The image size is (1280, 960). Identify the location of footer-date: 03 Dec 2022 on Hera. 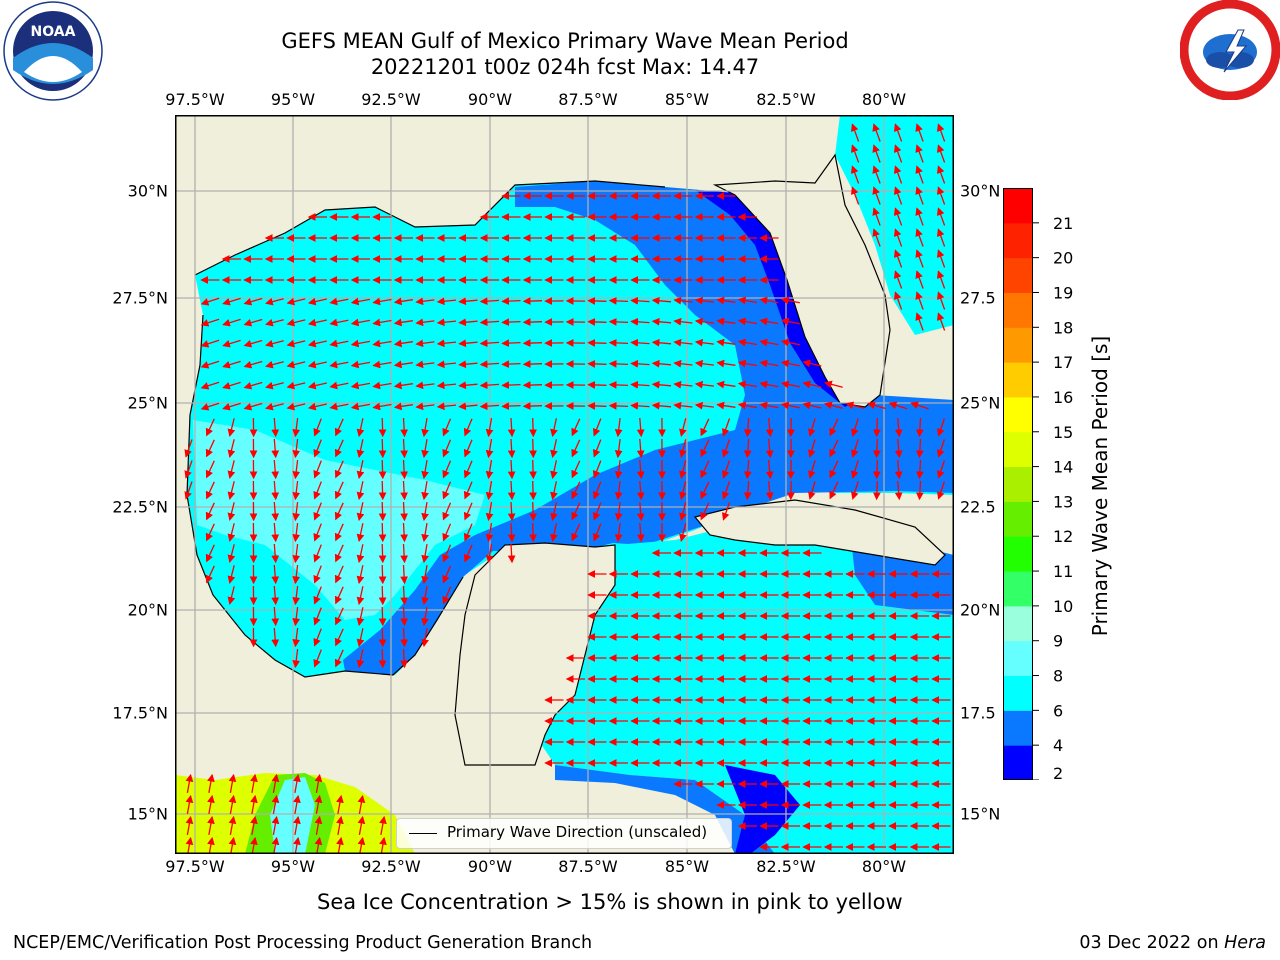
(1172, 943).